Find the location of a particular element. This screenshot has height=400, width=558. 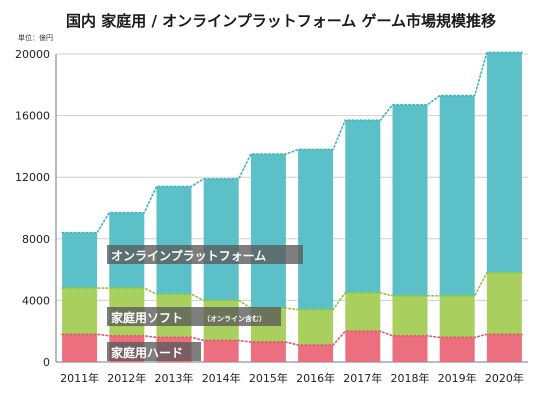

y-tick-label: 12000 is located at coordinates (32, 177).